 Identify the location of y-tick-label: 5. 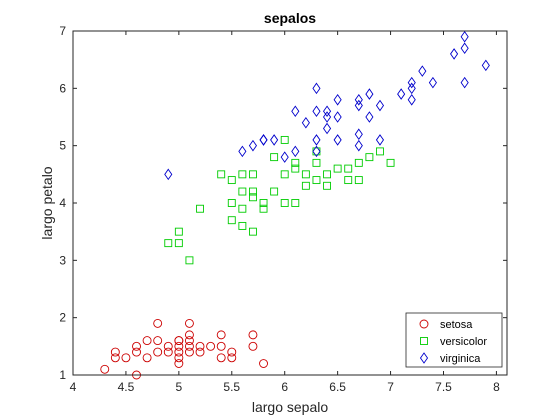
(62, 146).